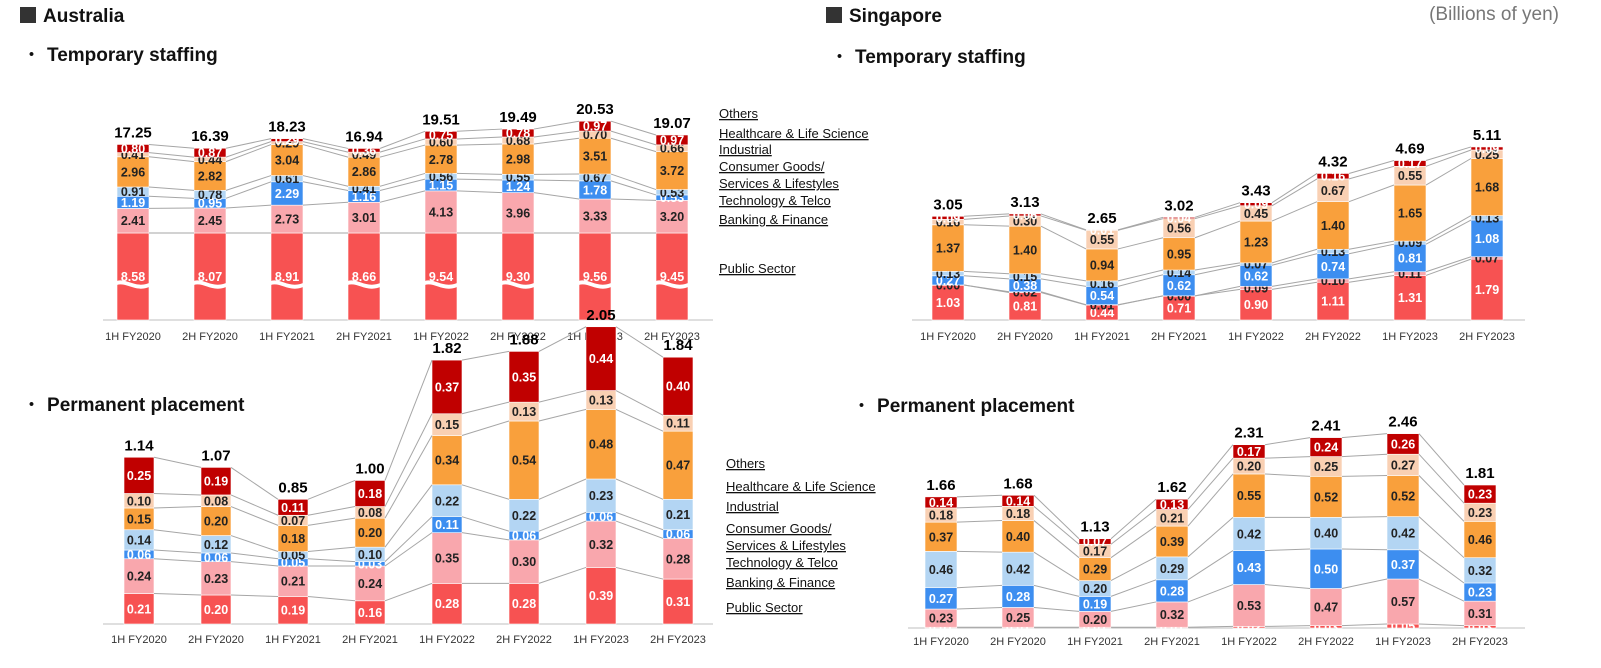 The width and height of the screenshot is (1601, 668). Describe the element at coordinates (1410, 214) in the screenshot. I see `segment-label: 1.65` at that location.